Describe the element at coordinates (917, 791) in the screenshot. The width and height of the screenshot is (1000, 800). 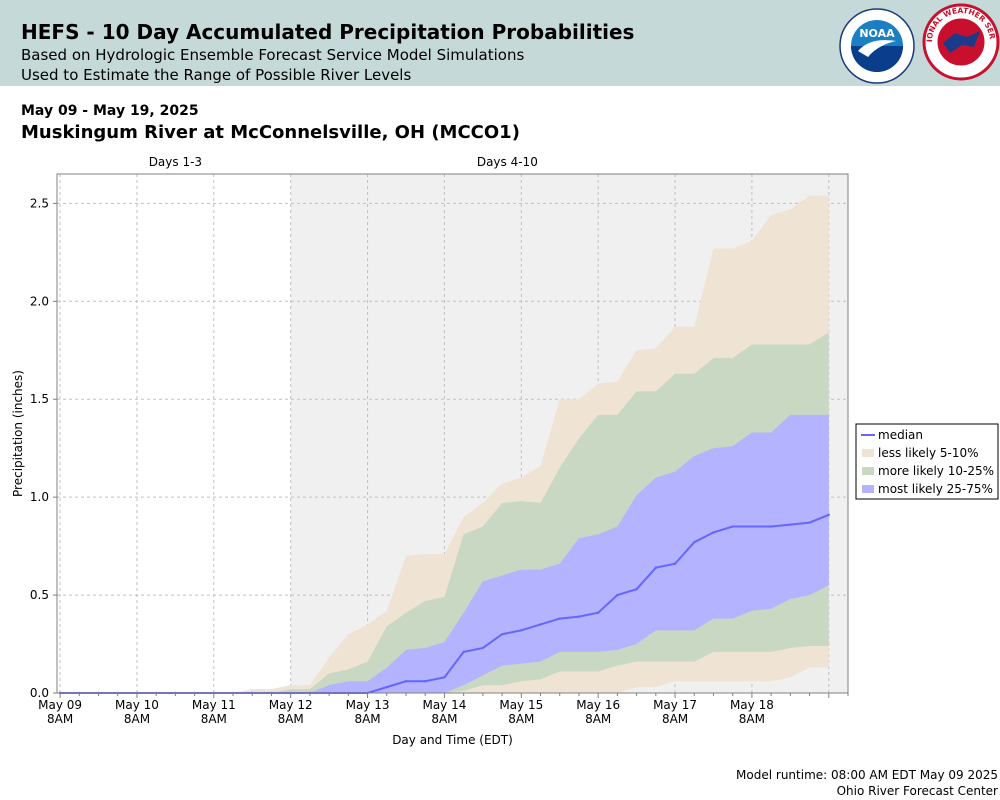
I see `forecast-center: Ohio River Forecast Center` at that location.